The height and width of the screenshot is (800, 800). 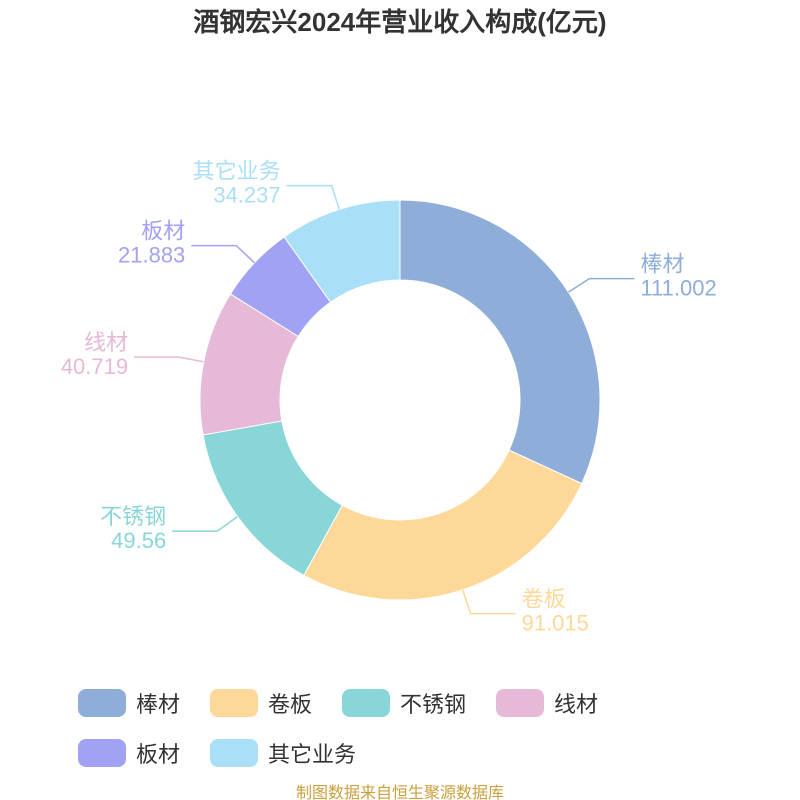 What do you see at coordinates (94, 366) in the screenshot?
I see `value-label: 40.719` at bounding box center [94, 366].